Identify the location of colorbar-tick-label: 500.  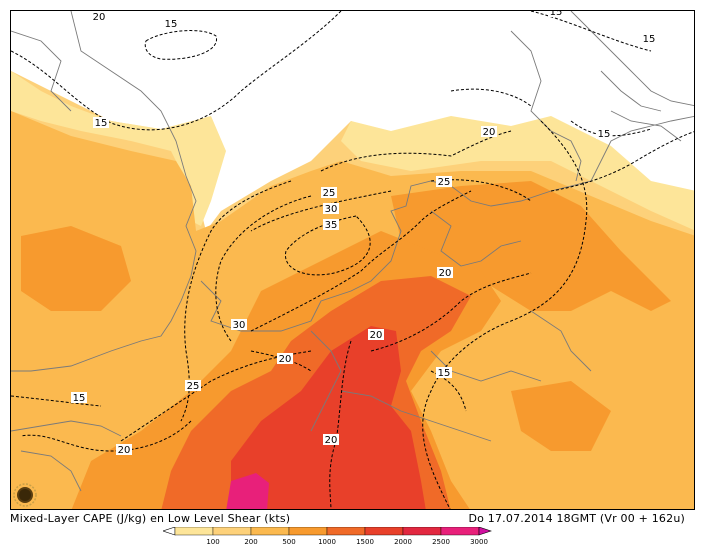
(288, 542).